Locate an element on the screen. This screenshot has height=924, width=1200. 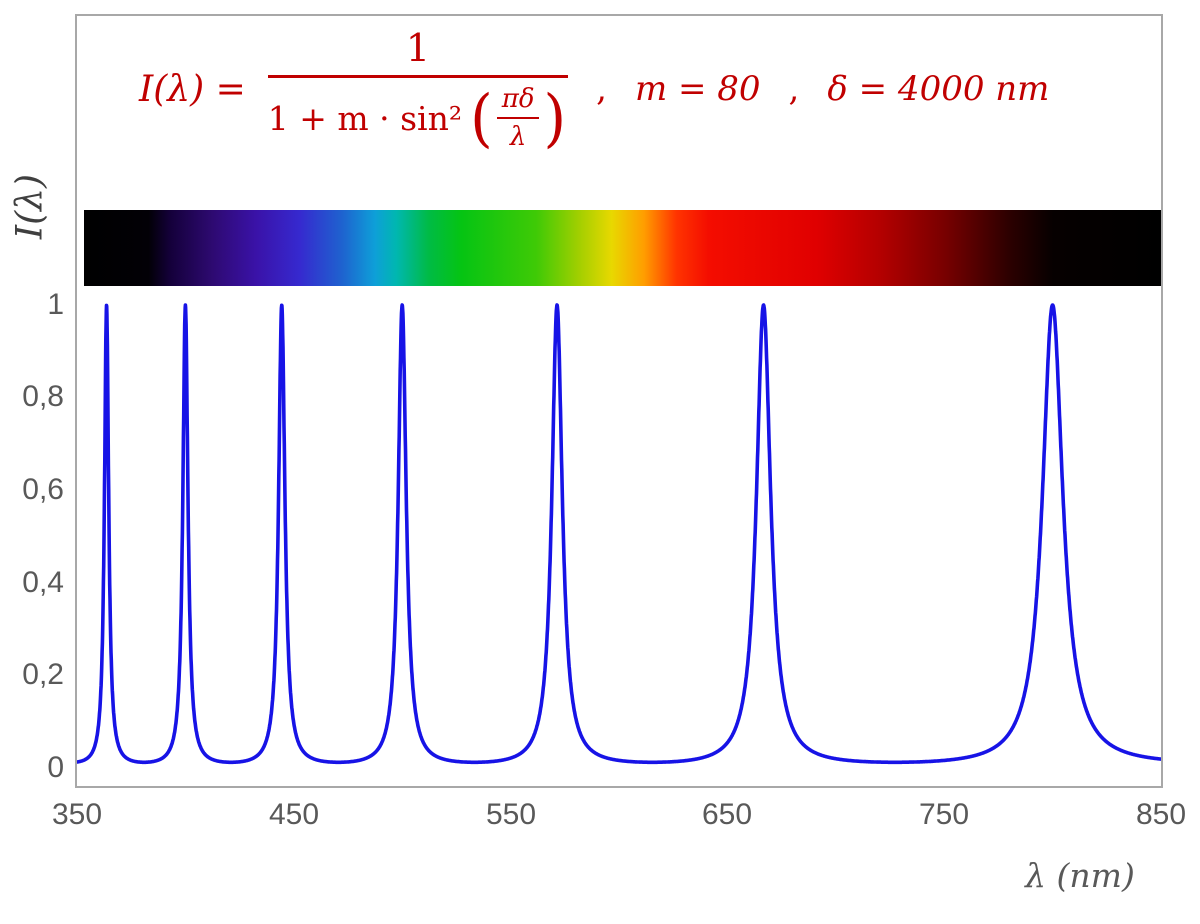
formula-denominator: 1 + m · sin² ( πδ λ ) is located at coordinates (418, 115).